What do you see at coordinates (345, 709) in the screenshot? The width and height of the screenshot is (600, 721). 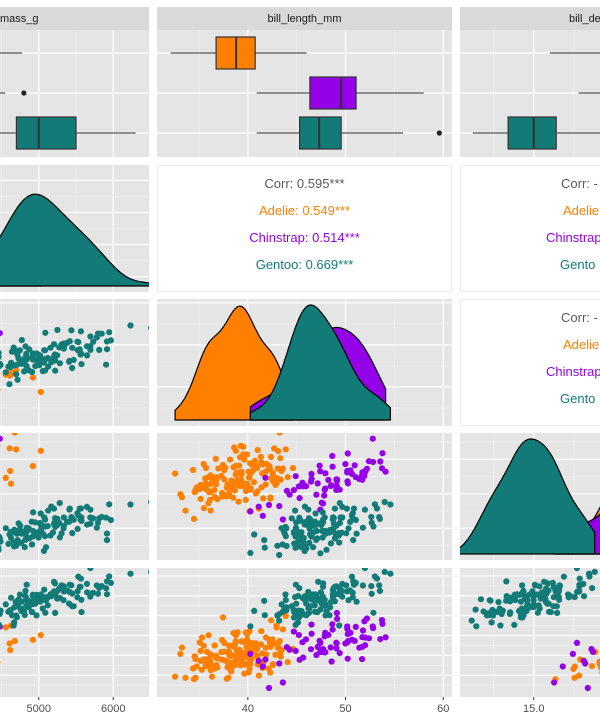 I see `x-tick-label: 50` at bounding box center [345, 709].